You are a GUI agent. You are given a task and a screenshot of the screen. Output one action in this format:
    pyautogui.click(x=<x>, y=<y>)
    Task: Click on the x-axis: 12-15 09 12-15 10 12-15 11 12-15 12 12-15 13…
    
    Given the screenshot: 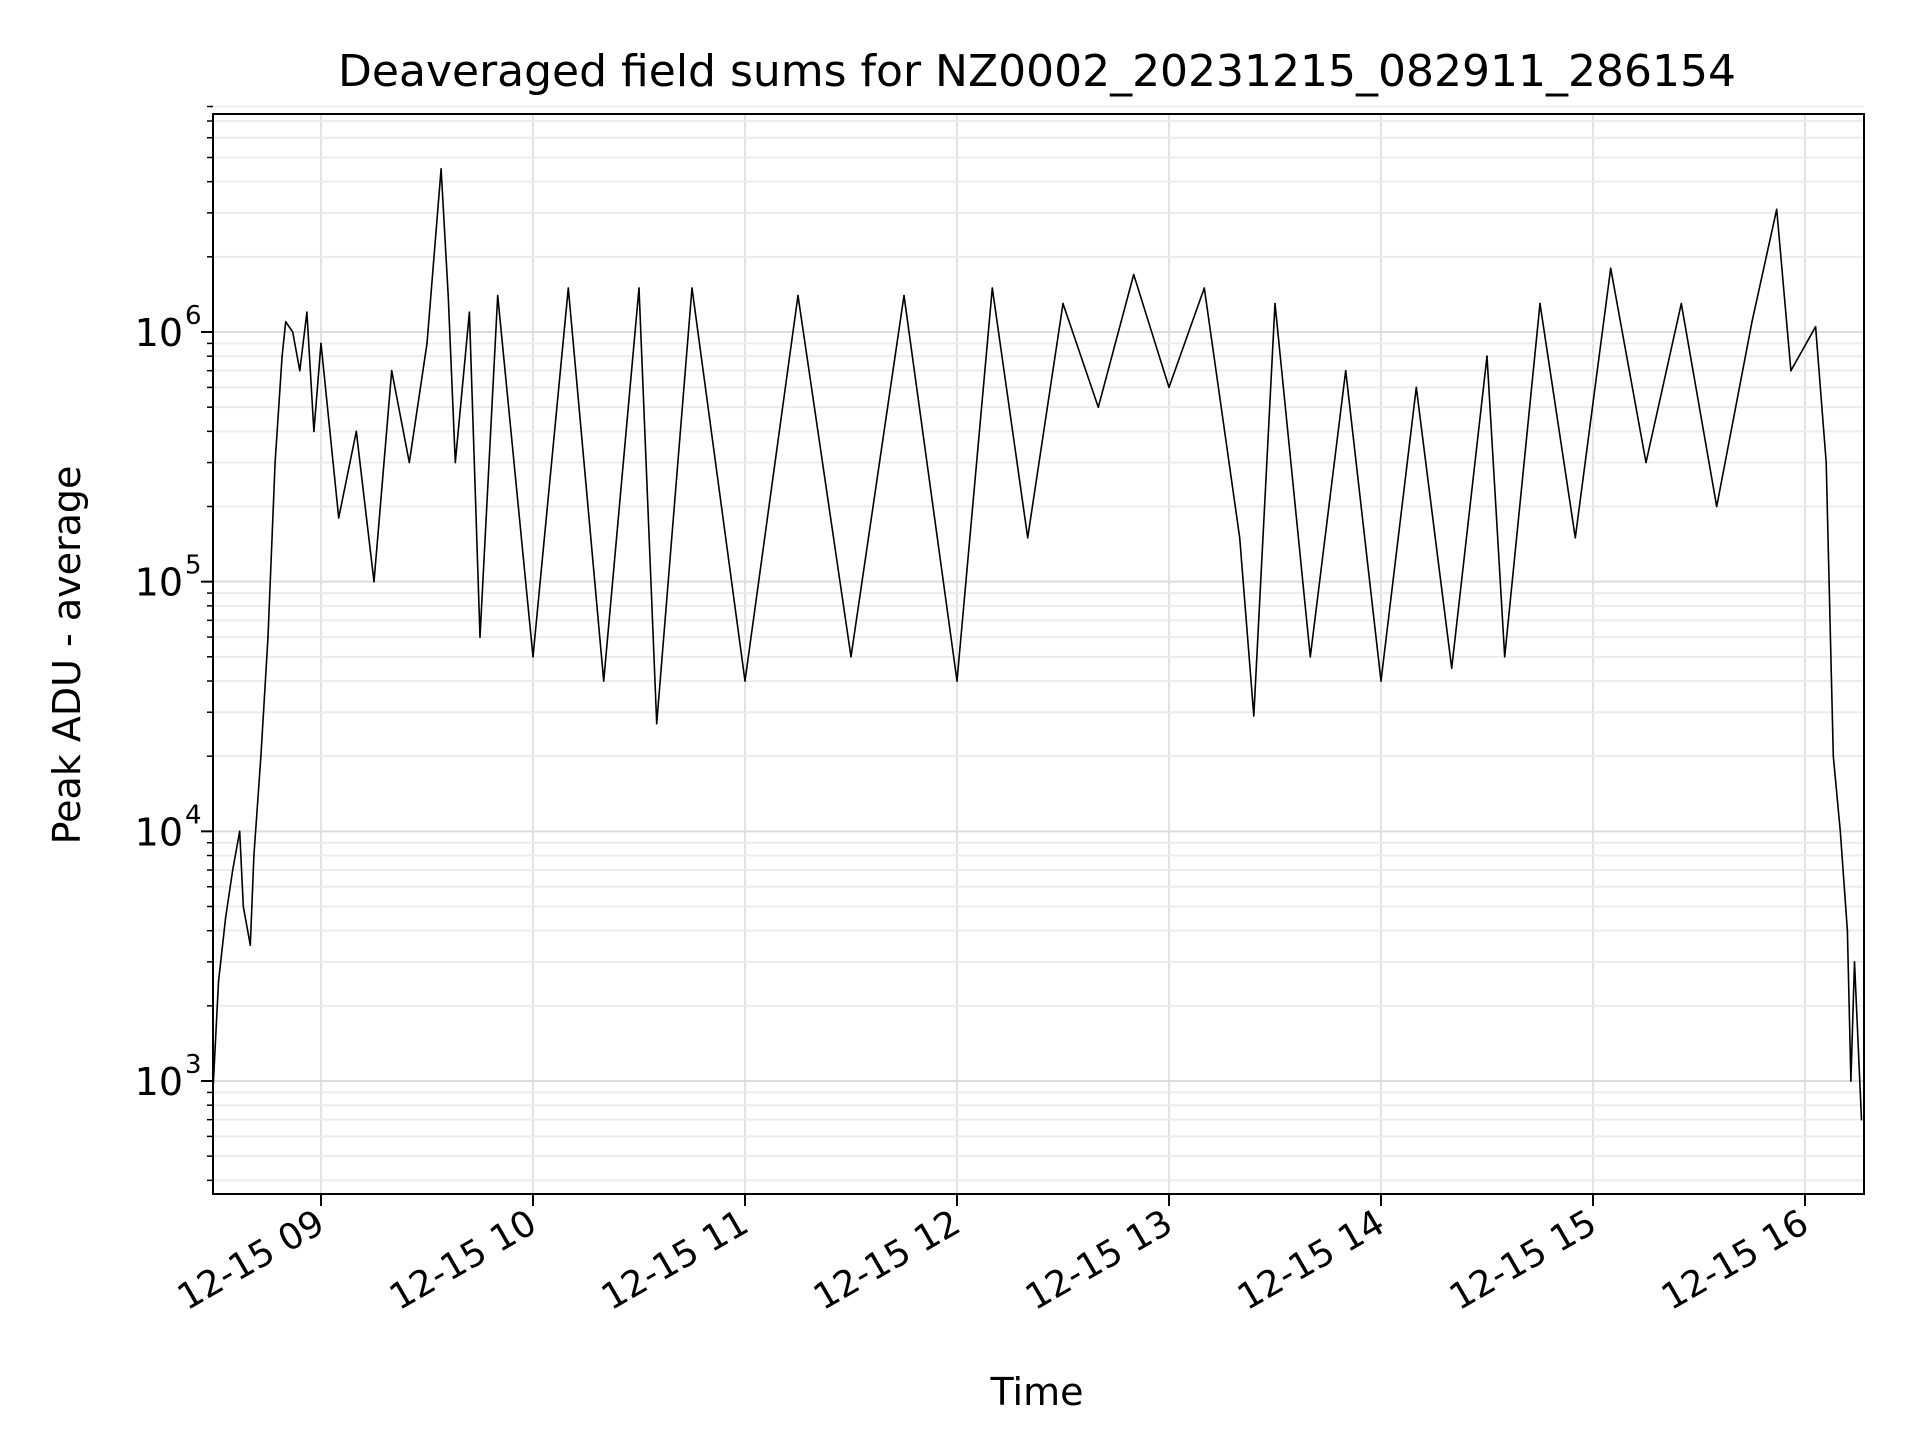 What is the action you would take?
    pyautogui.click(x=993, y=1256)
    